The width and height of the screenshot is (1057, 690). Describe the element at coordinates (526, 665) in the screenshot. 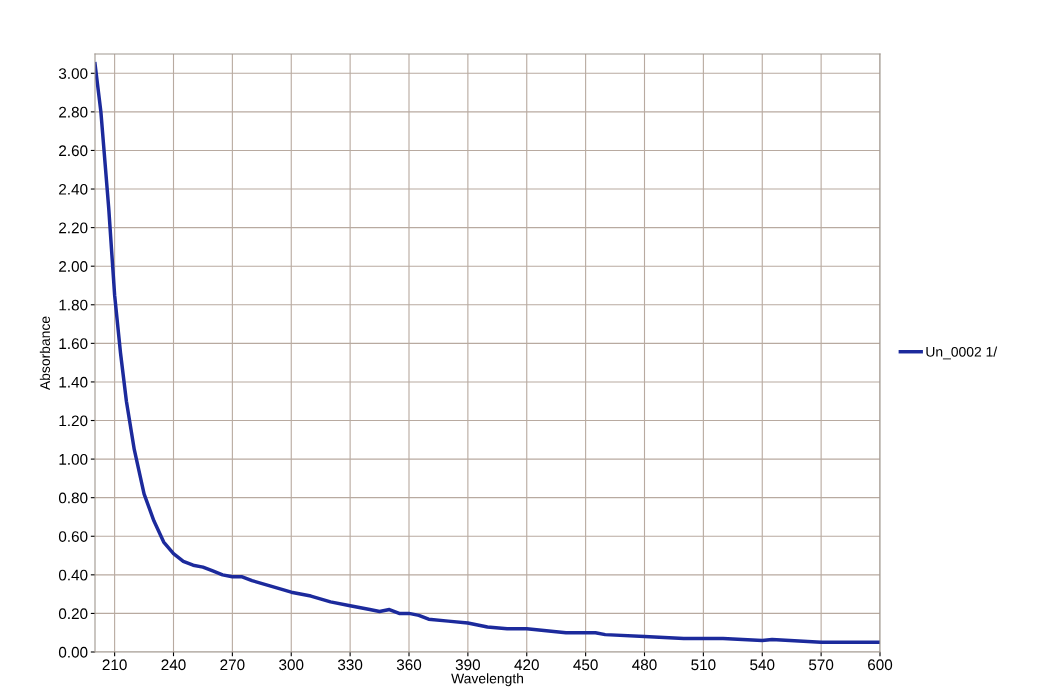

I see `x-tick-label: 420` at that location.